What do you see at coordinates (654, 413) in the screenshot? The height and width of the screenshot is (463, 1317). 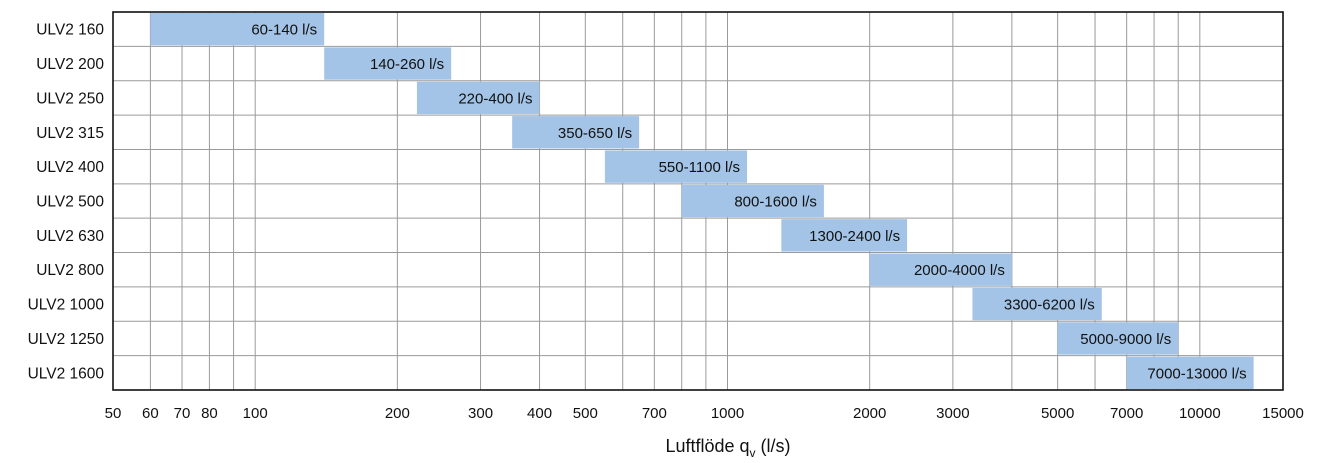 I see `x-tick-label: 700` at bounding box center [654, 413].